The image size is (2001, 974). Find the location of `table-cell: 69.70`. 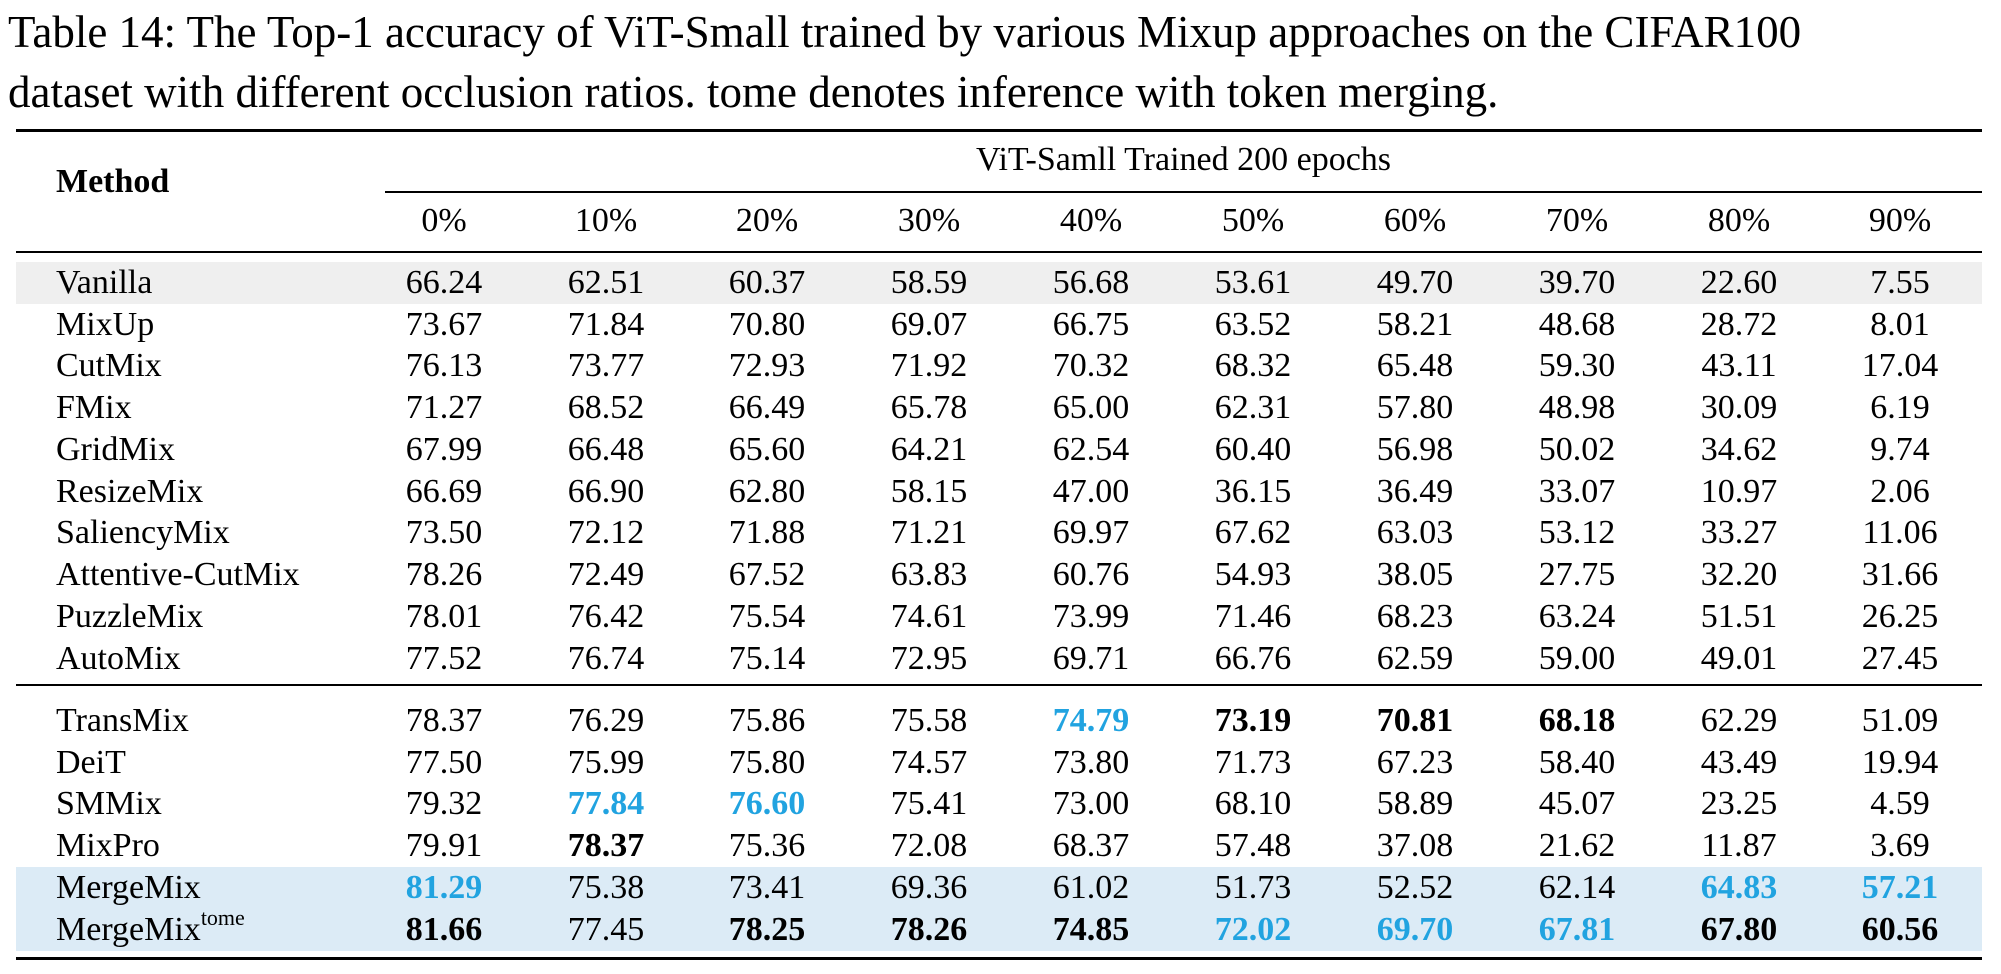

table-cell: 69.70 is located at coordinates (1415, 929).